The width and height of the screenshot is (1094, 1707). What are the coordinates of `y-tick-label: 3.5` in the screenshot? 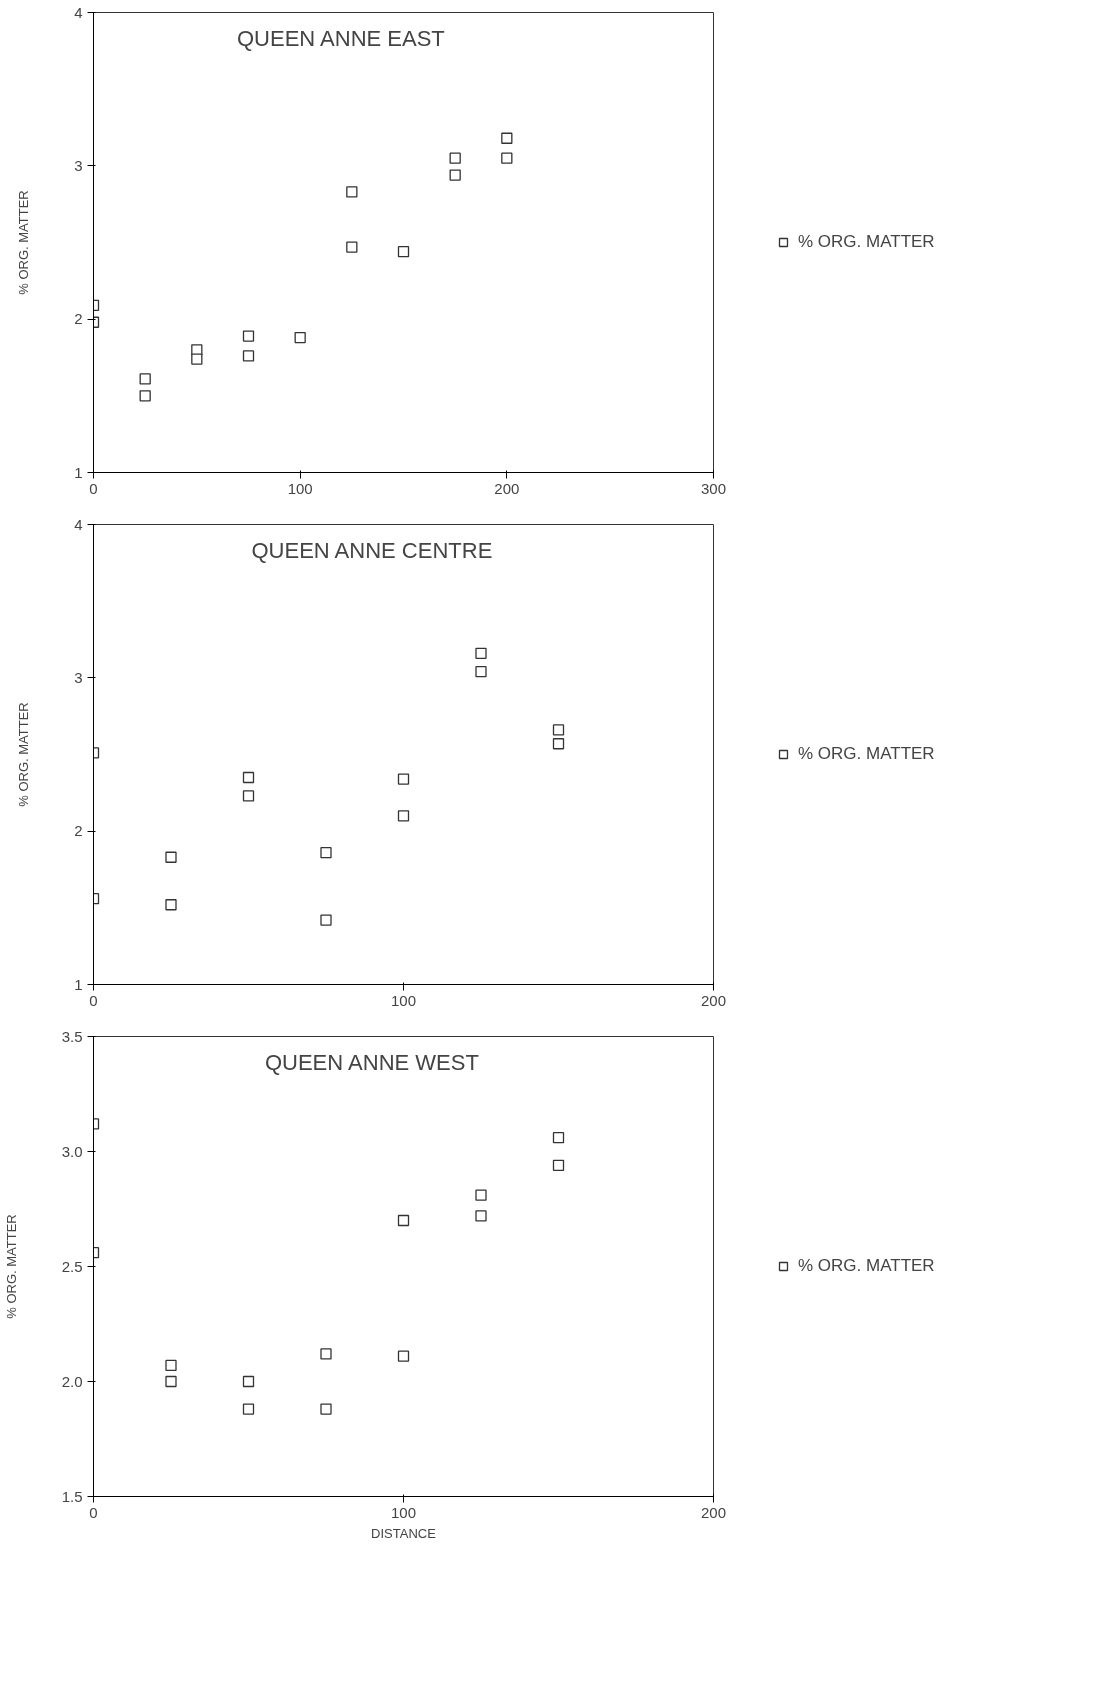 It's located at (72, 1036).